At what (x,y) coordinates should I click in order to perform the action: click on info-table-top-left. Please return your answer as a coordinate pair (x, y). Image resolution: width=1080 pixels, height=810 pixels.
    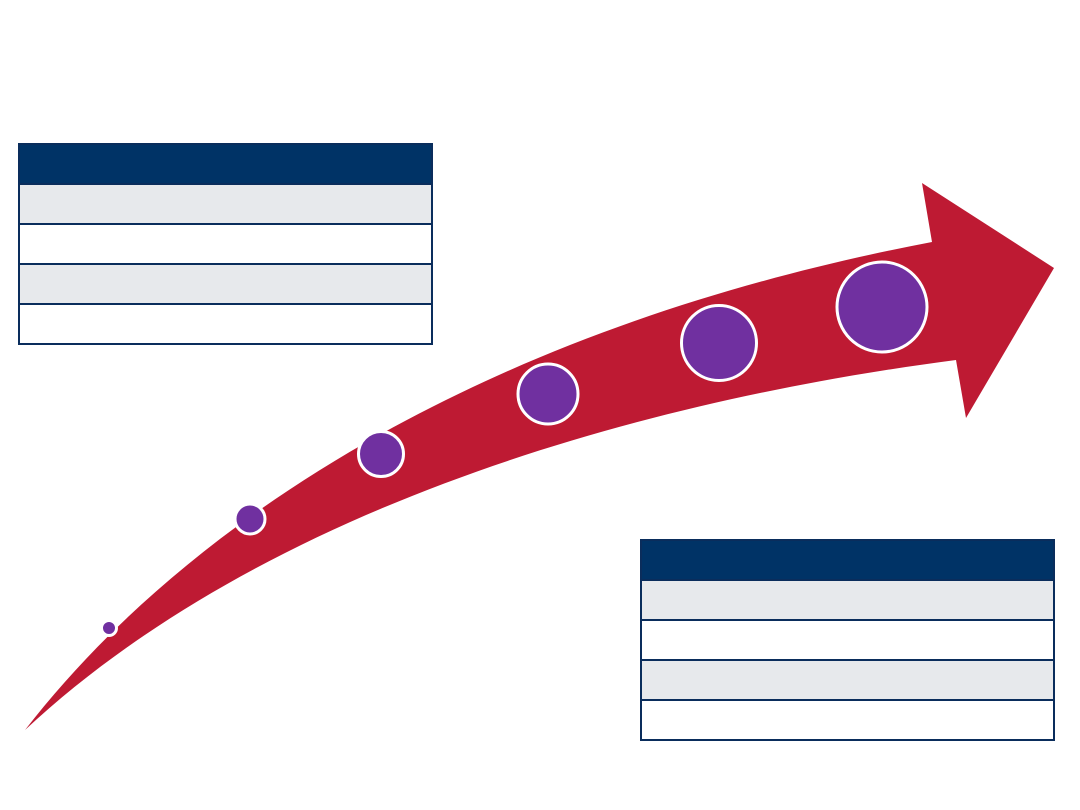
    Looking at the image, I should click on (225, 244).